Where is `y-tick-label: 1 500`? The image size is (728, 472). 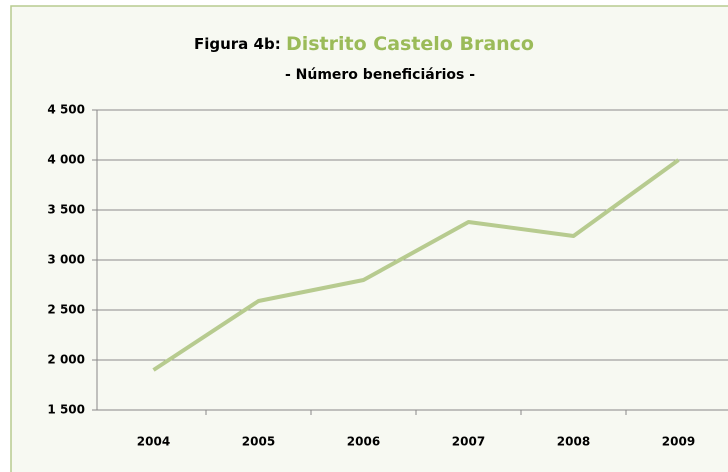
y-tick-label: 1 500 is located at coordinates (66, 410).